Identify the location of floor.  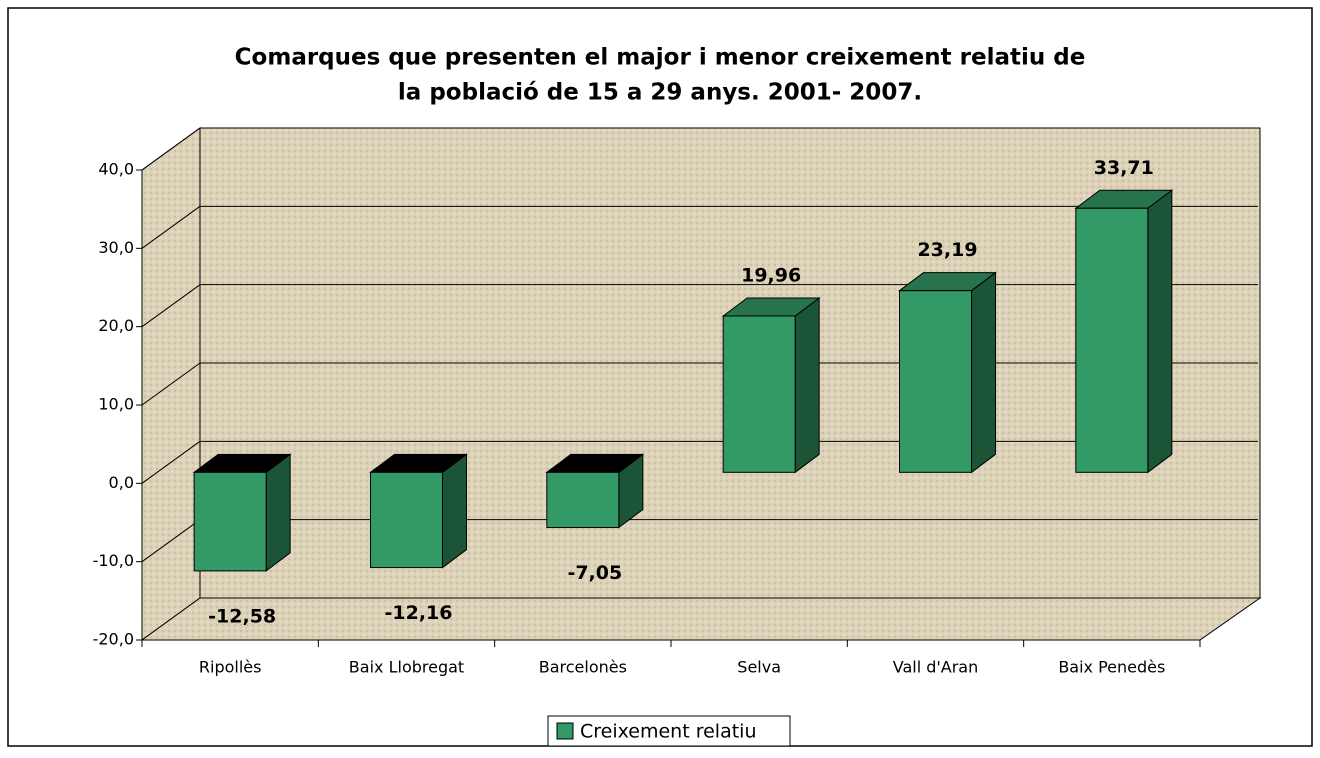
(701, 619).